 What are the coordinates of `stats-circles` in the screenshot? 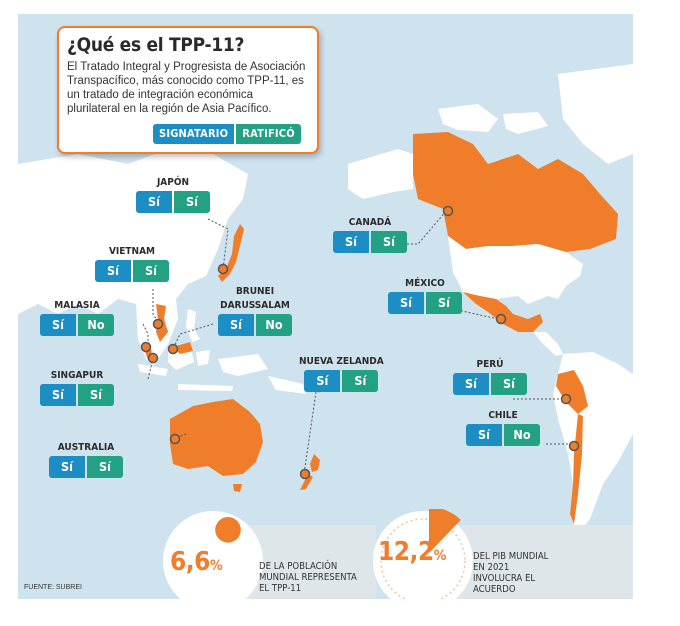 It's located at (318, 554).